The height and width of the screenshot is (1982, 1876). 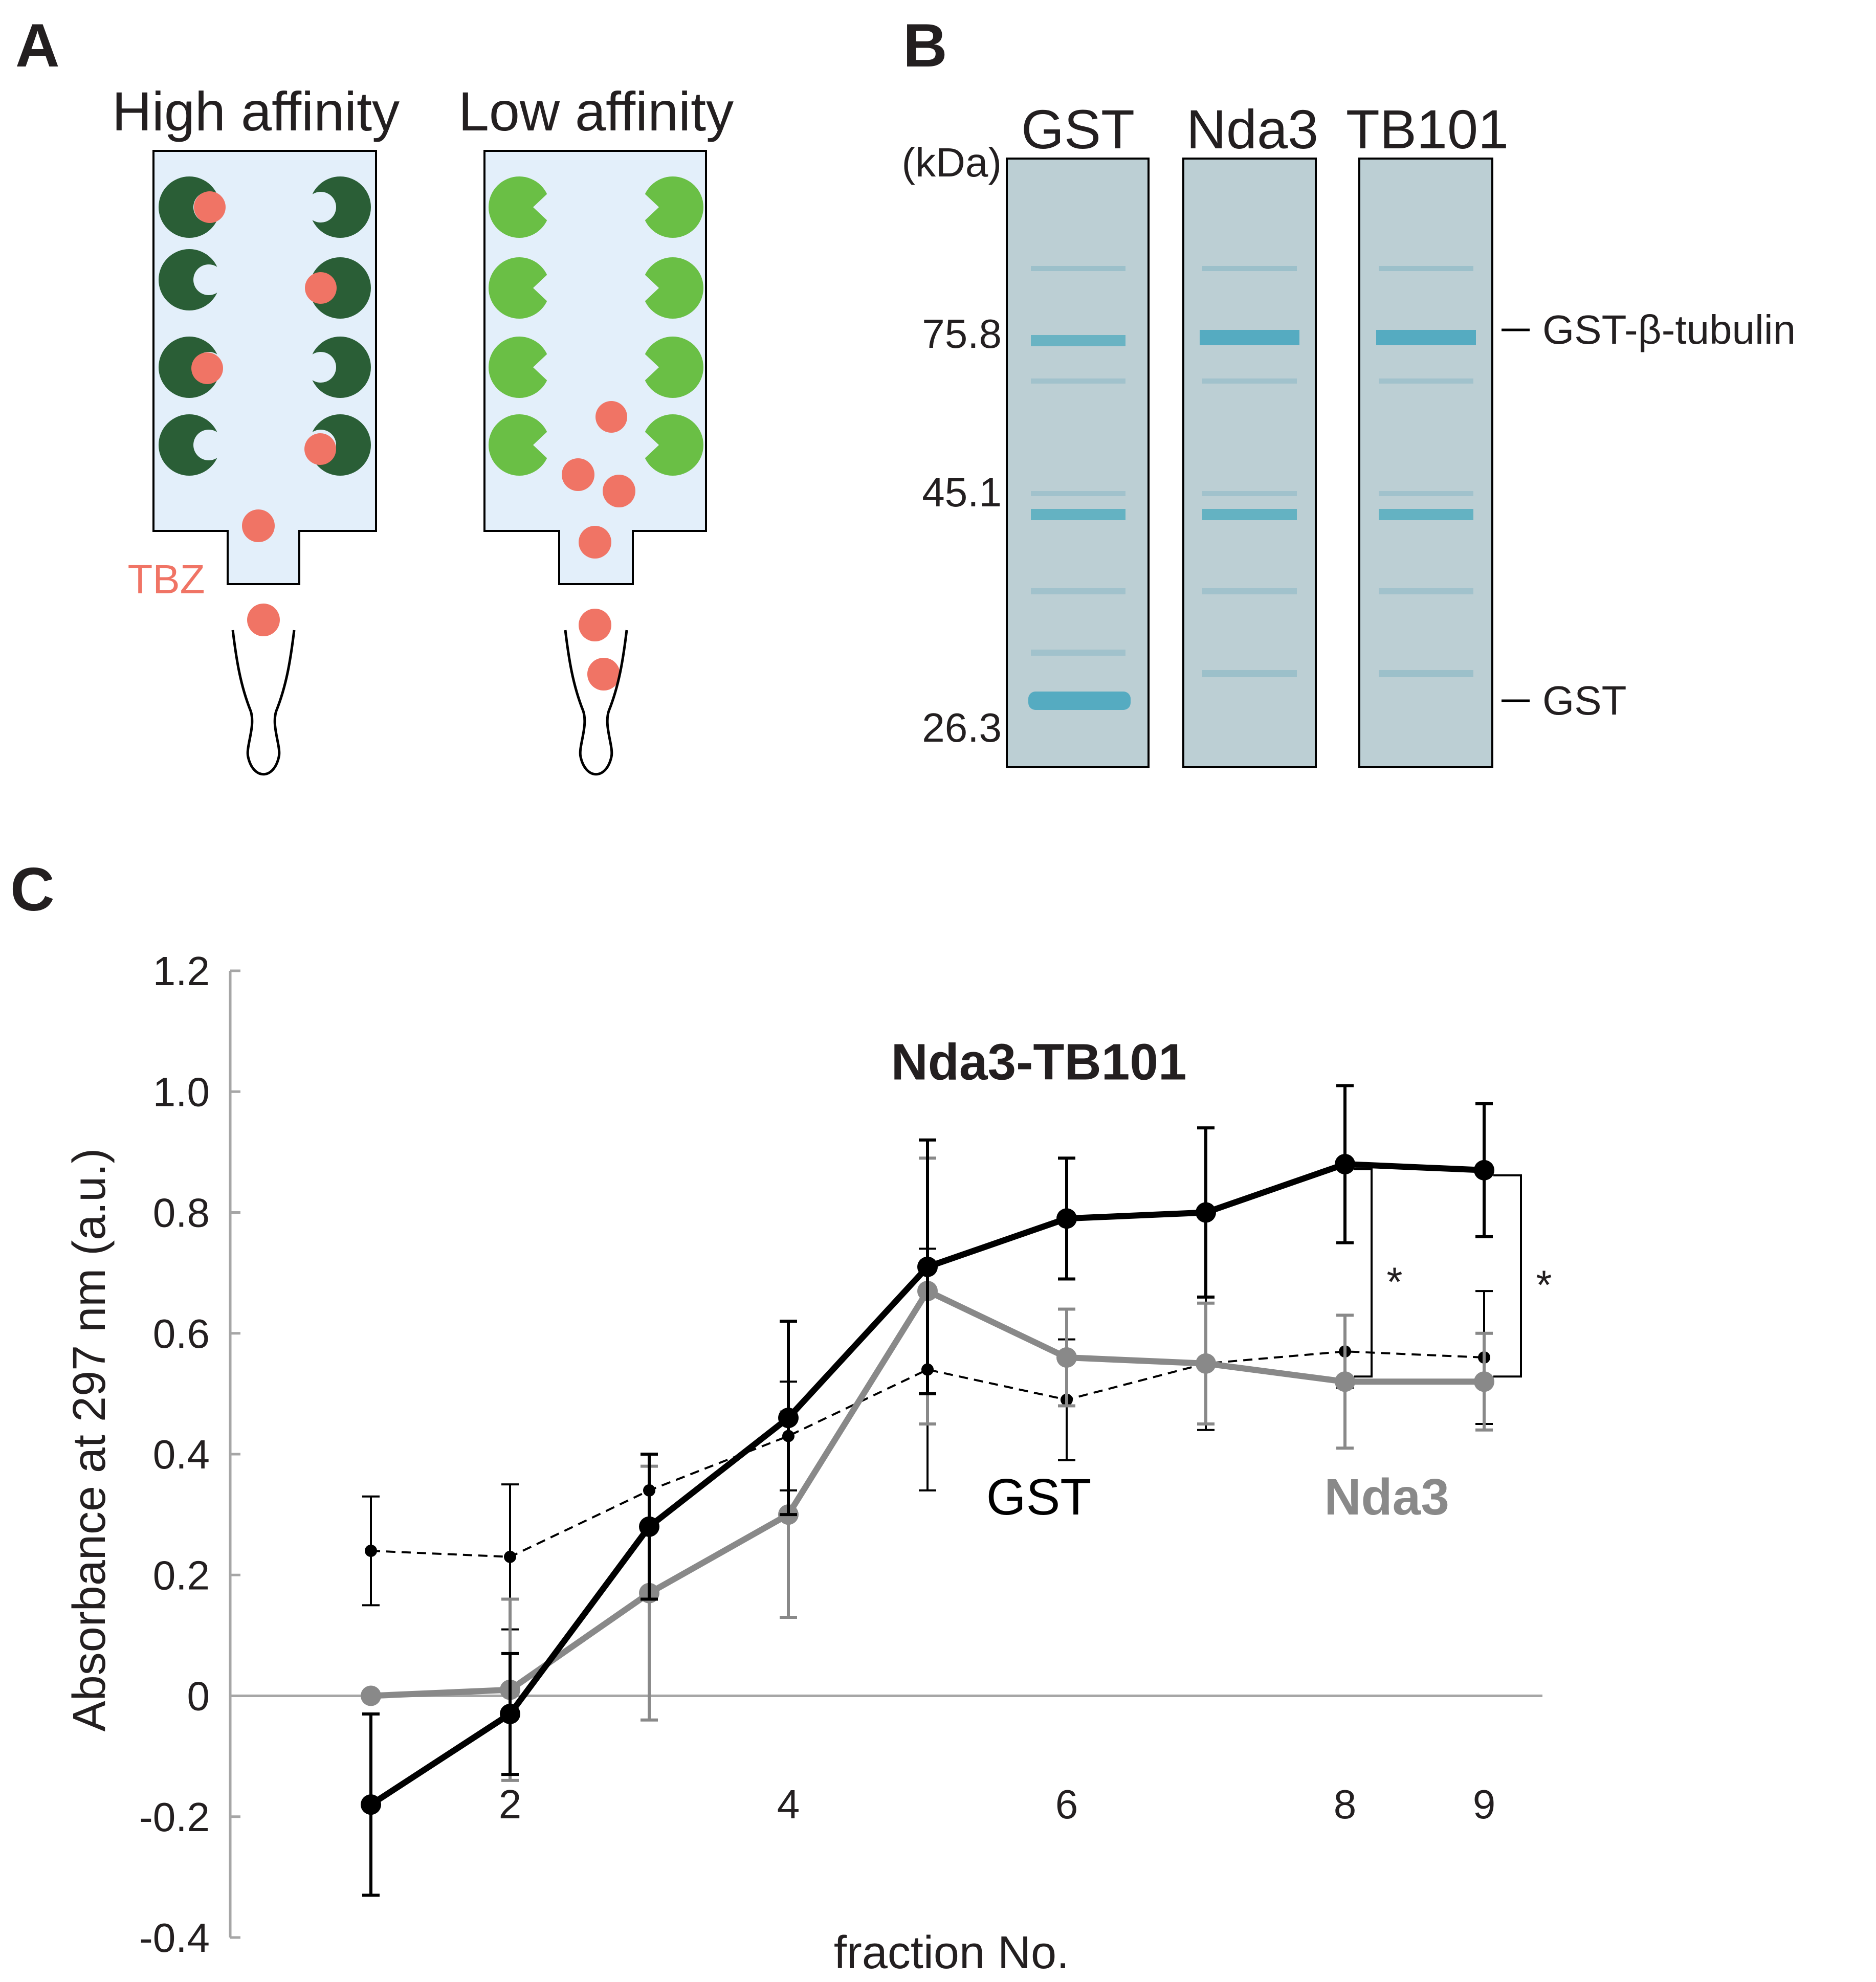 What do you see at coordinates (951, 162) in the screenshot?
I see `kda-unit-label: (kDa)` at bounding box center [951, 162].